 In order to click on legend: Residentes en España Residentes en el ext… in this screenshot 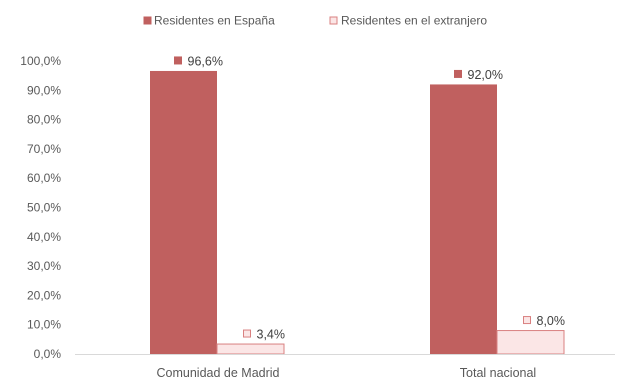, I will do `click(315, 21)`.